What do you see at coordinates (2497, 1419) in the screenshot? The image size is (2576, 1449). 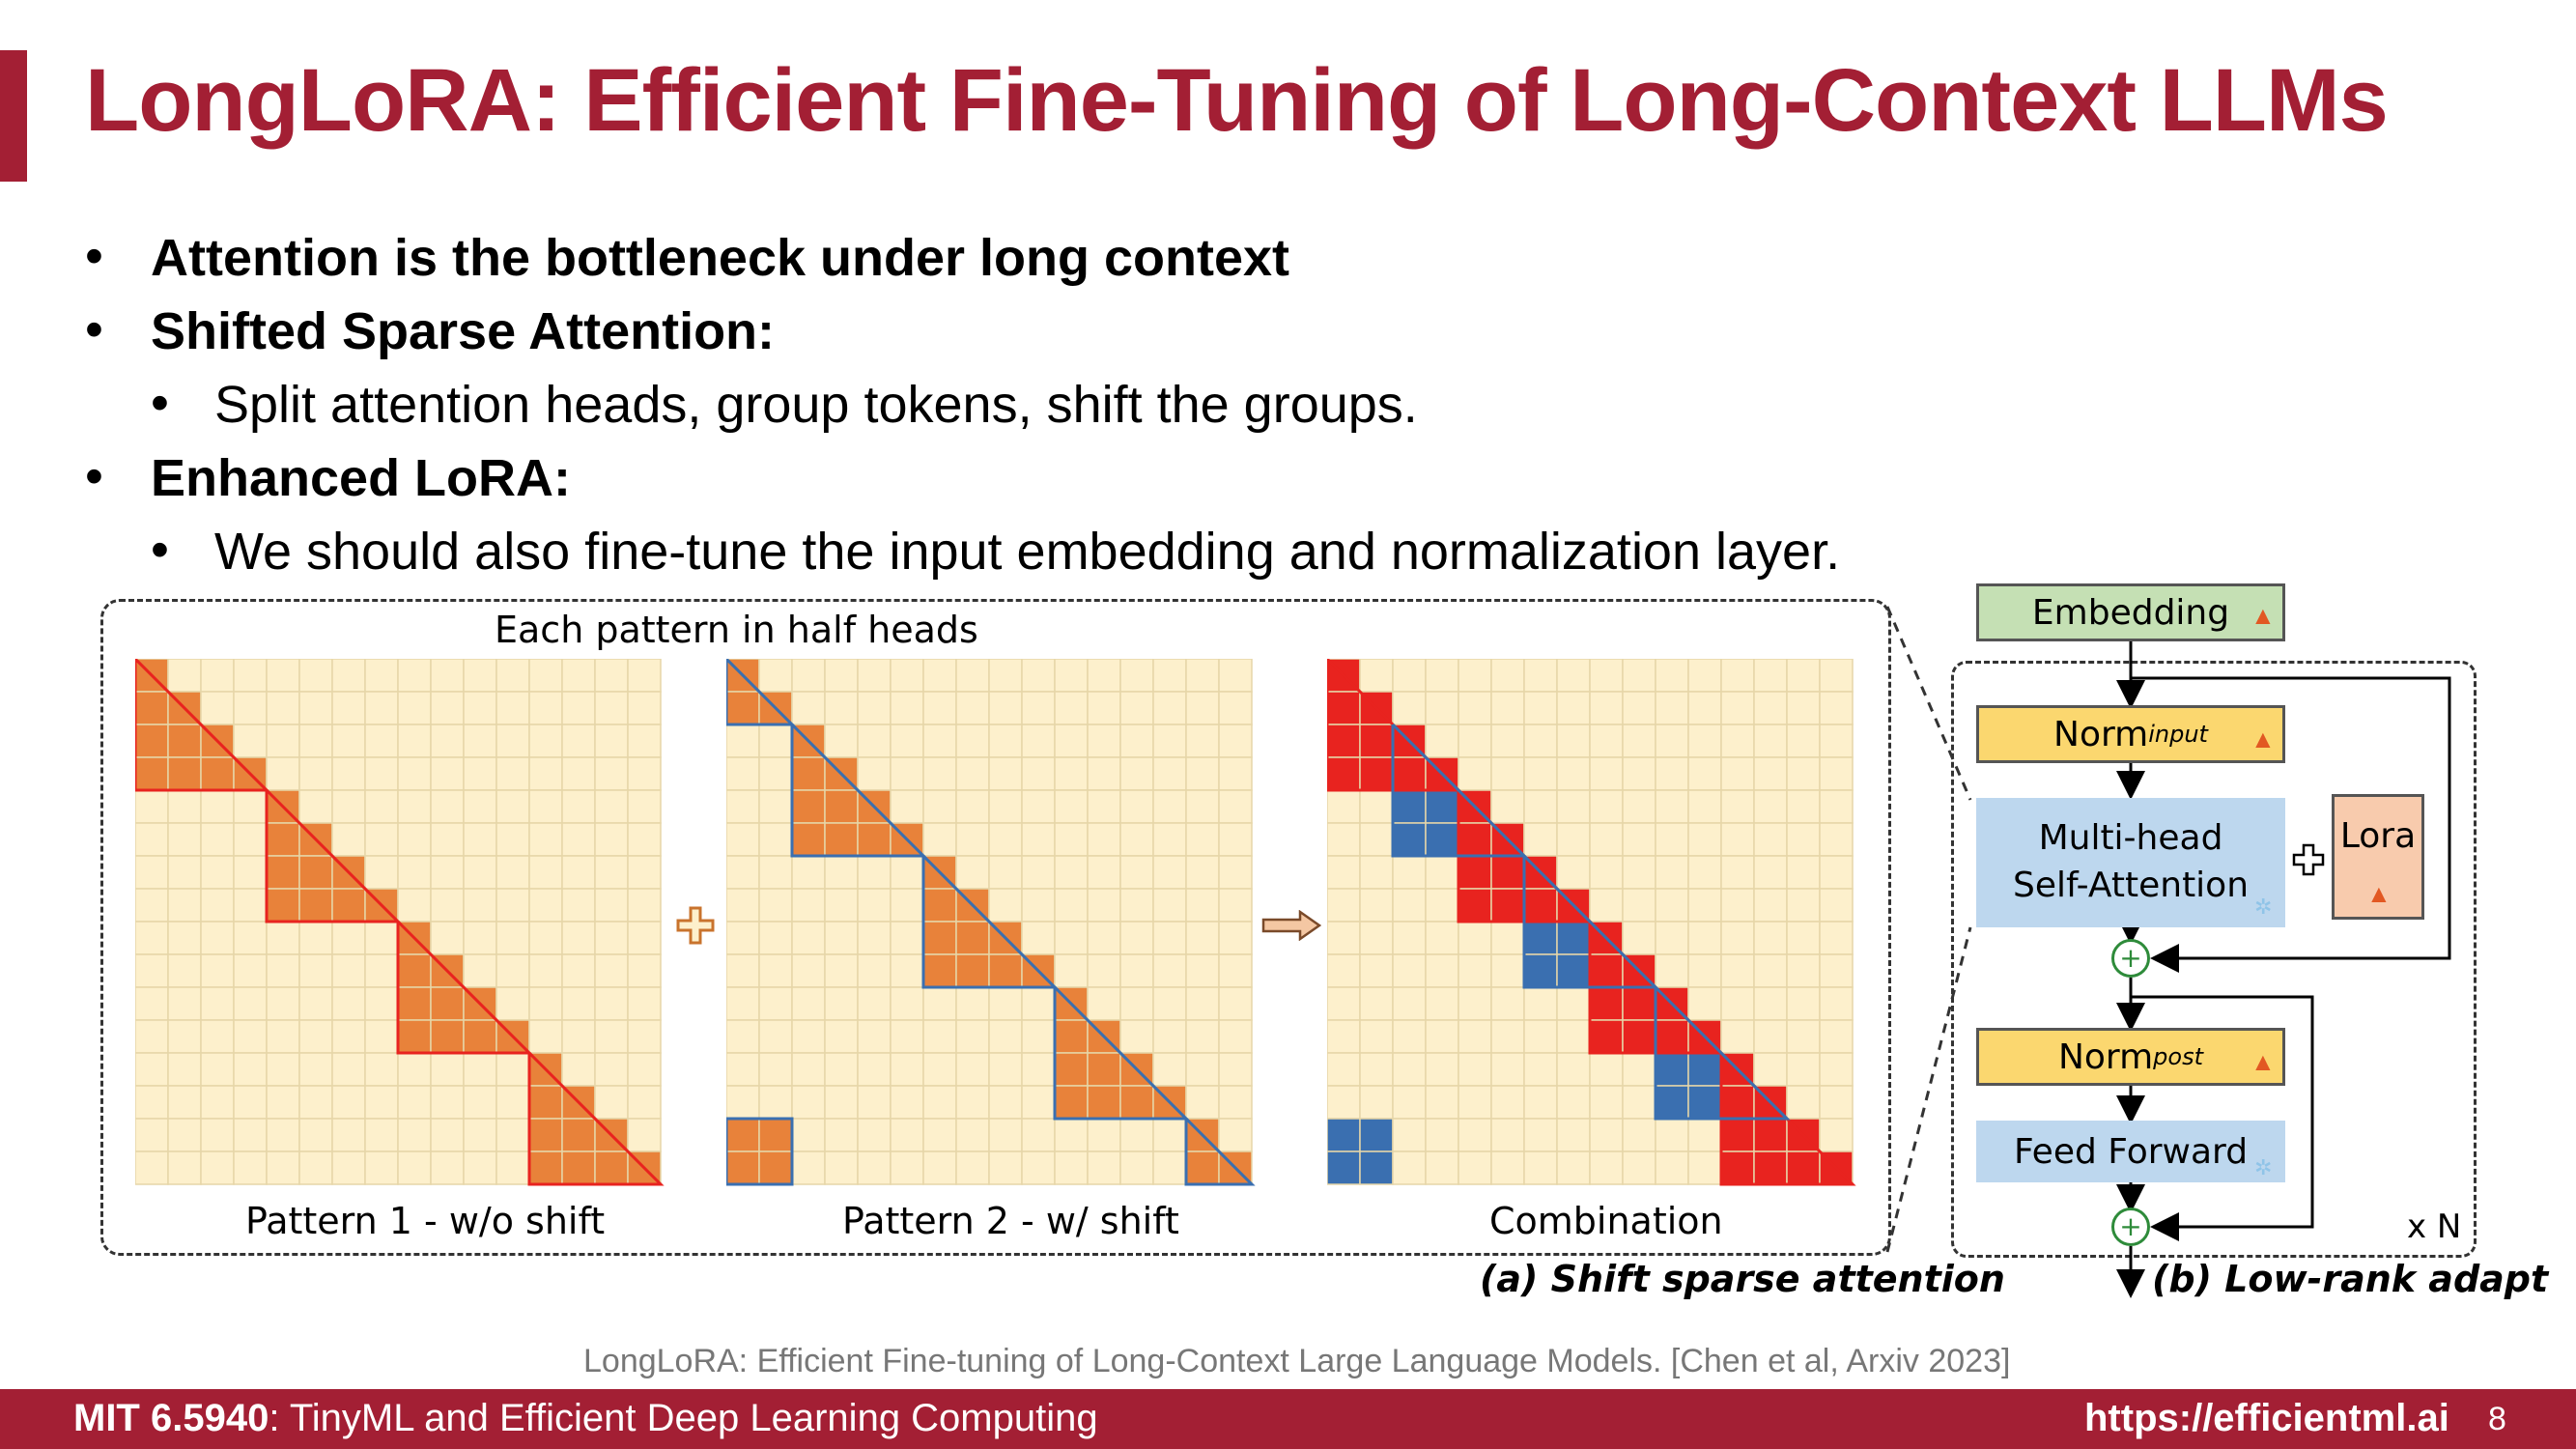 I see `page-number: 8` at bounding box center [2497, 1419].